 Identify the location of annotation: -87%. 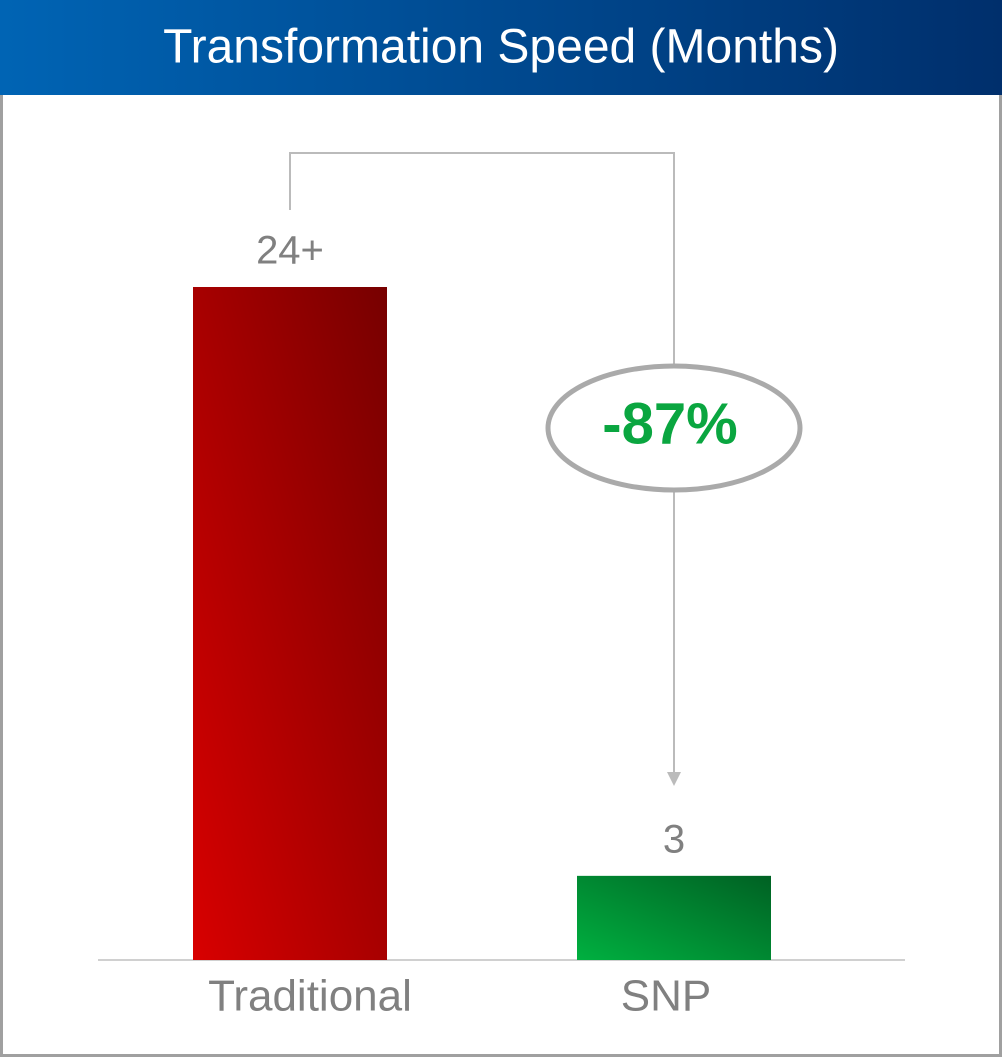
(669, 423).